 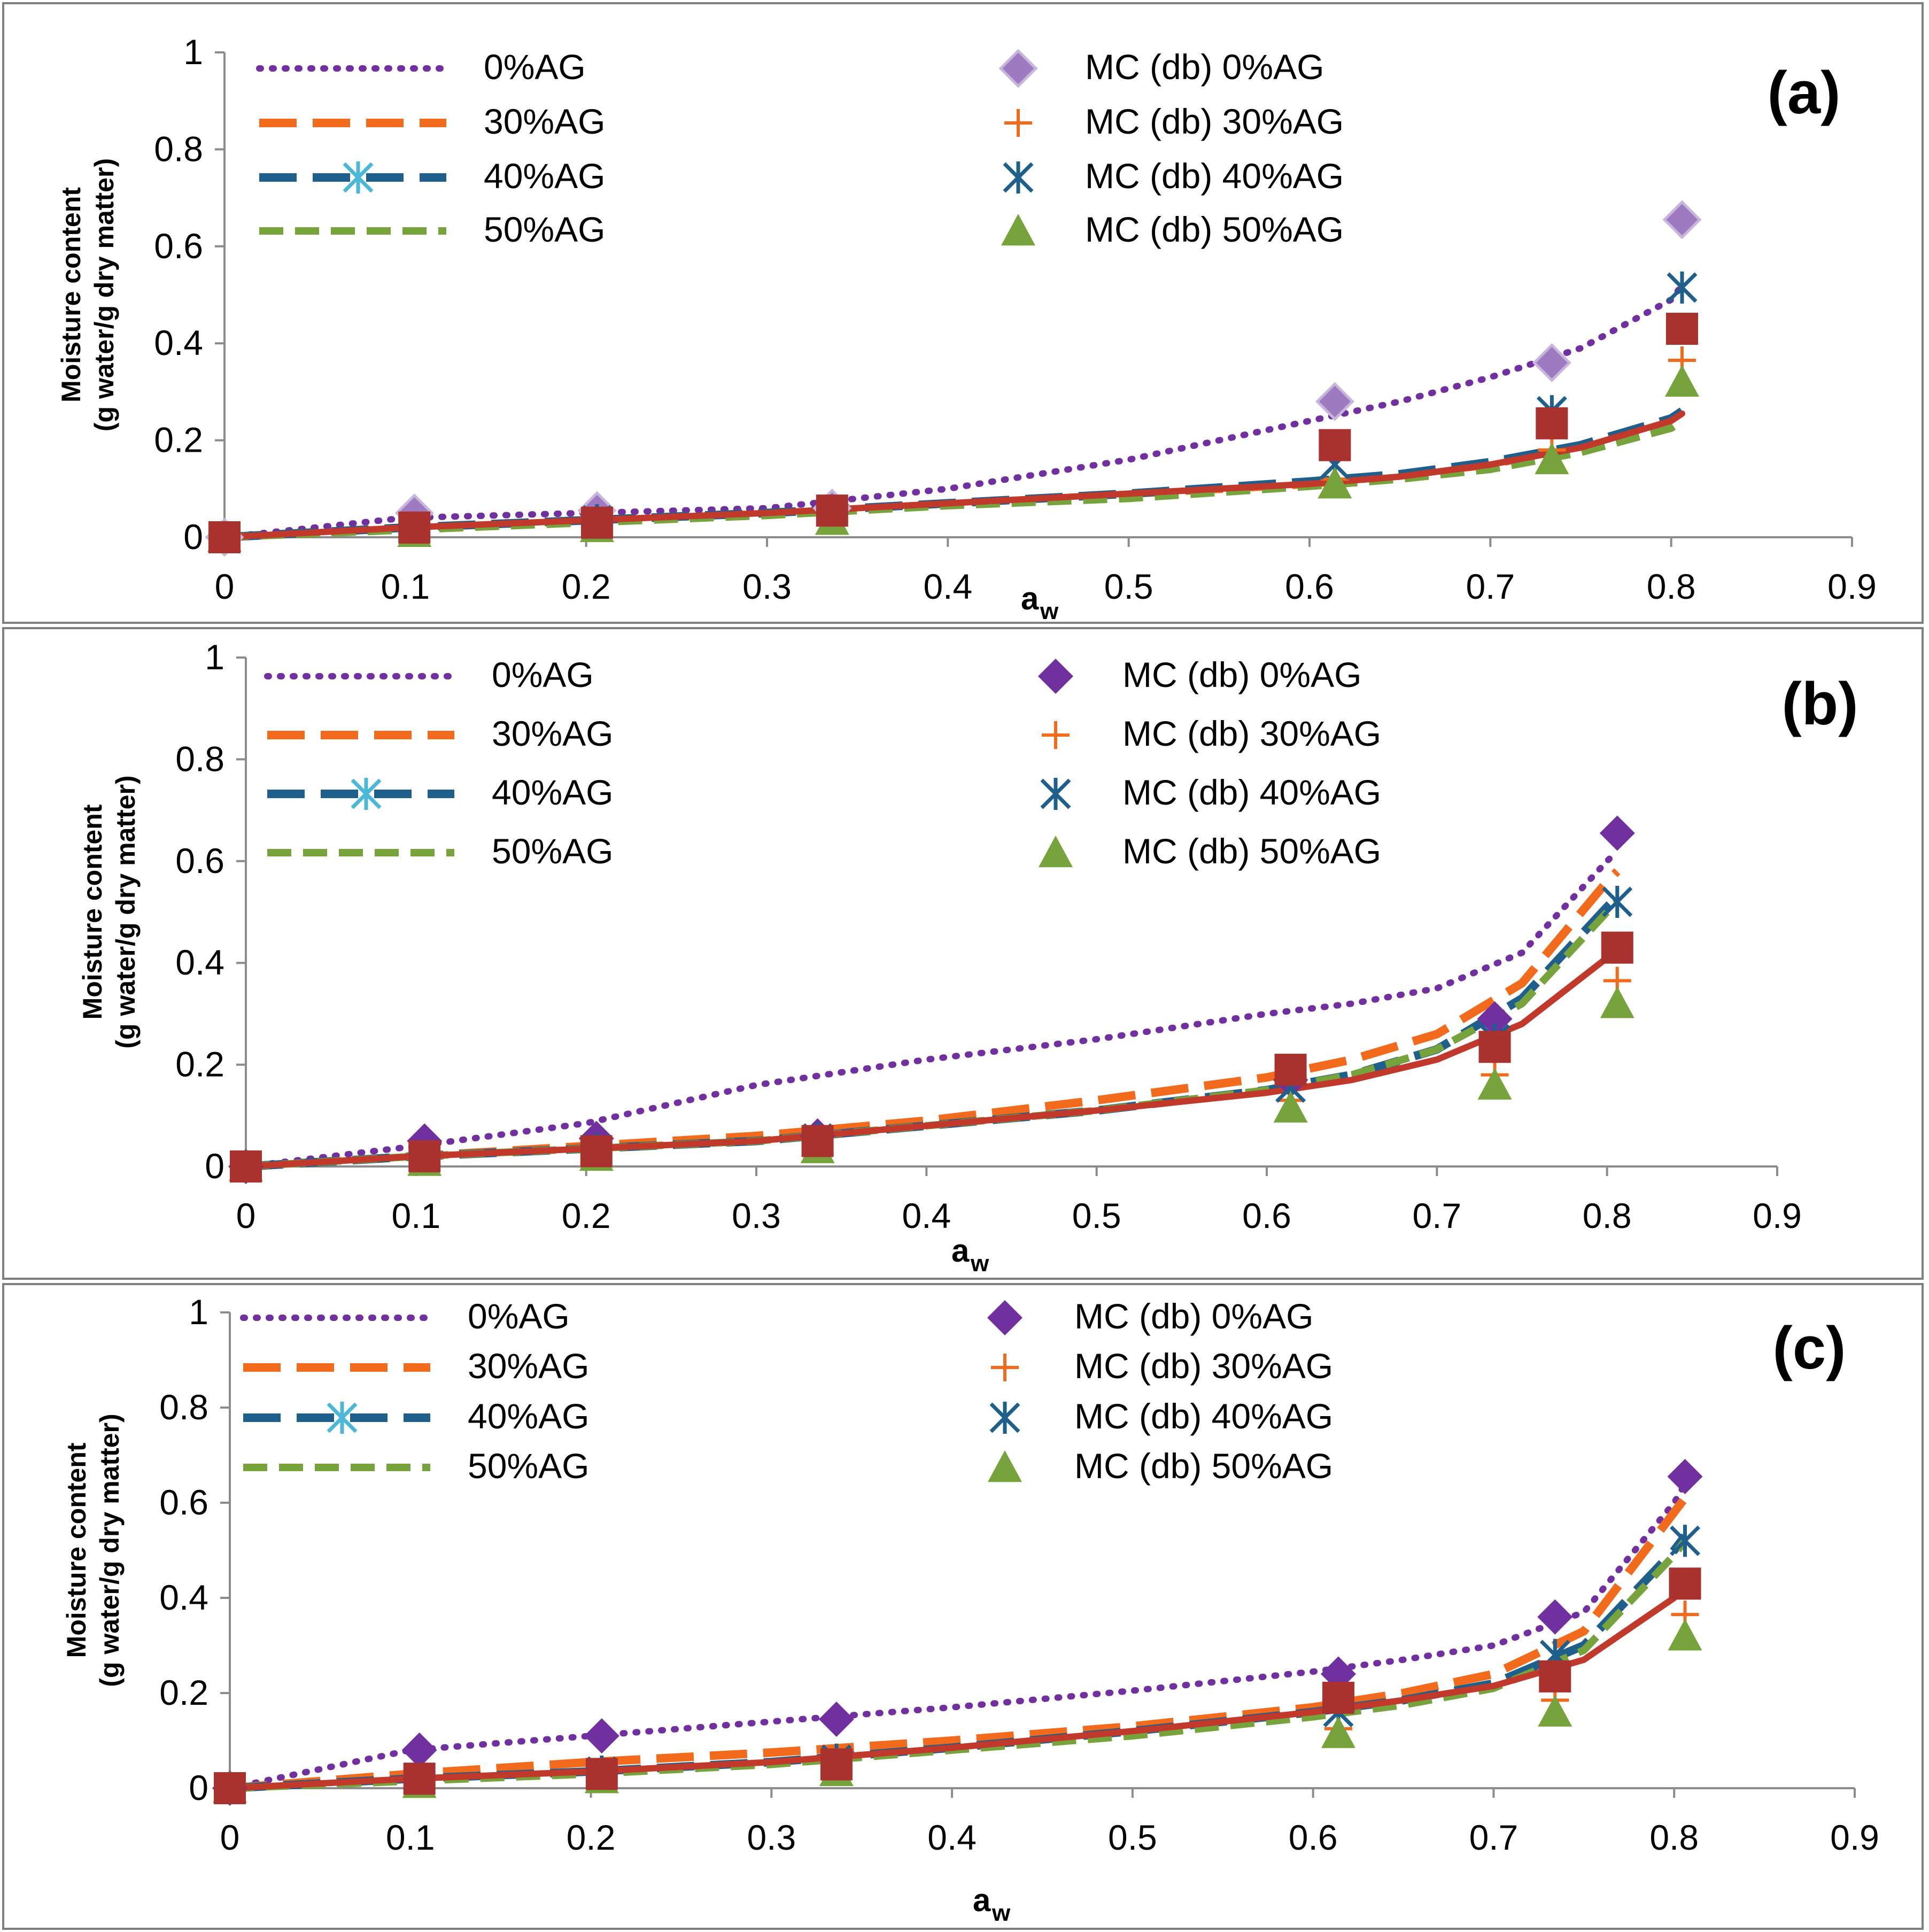 I want to click on panel-label: (c), so click(x=1809, y=1348).